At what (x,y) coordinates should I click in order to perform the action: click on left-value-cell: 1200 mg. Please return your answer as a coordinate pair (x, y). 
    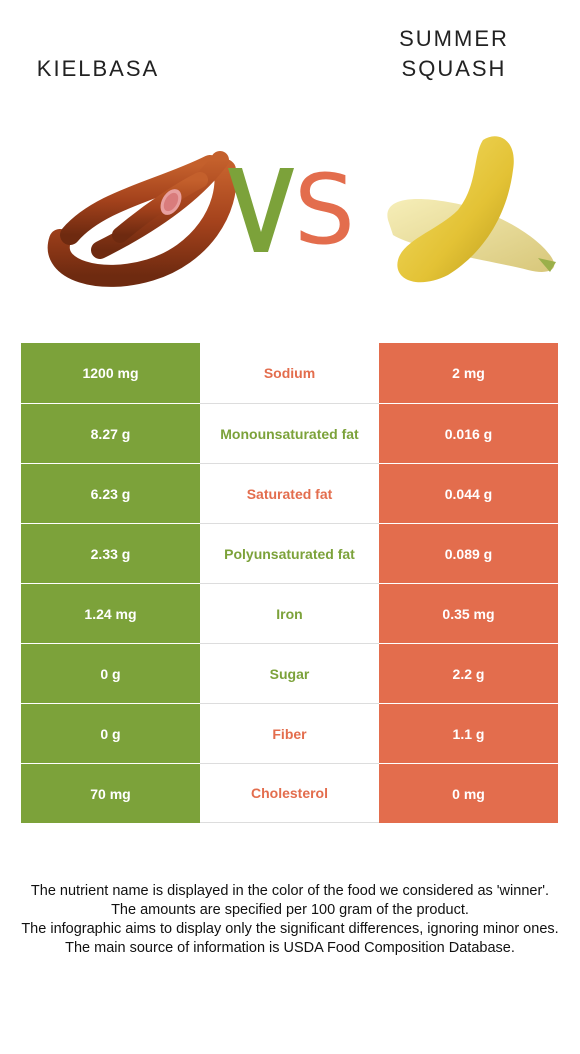
    Looking at the image, I should click on (110, 373).